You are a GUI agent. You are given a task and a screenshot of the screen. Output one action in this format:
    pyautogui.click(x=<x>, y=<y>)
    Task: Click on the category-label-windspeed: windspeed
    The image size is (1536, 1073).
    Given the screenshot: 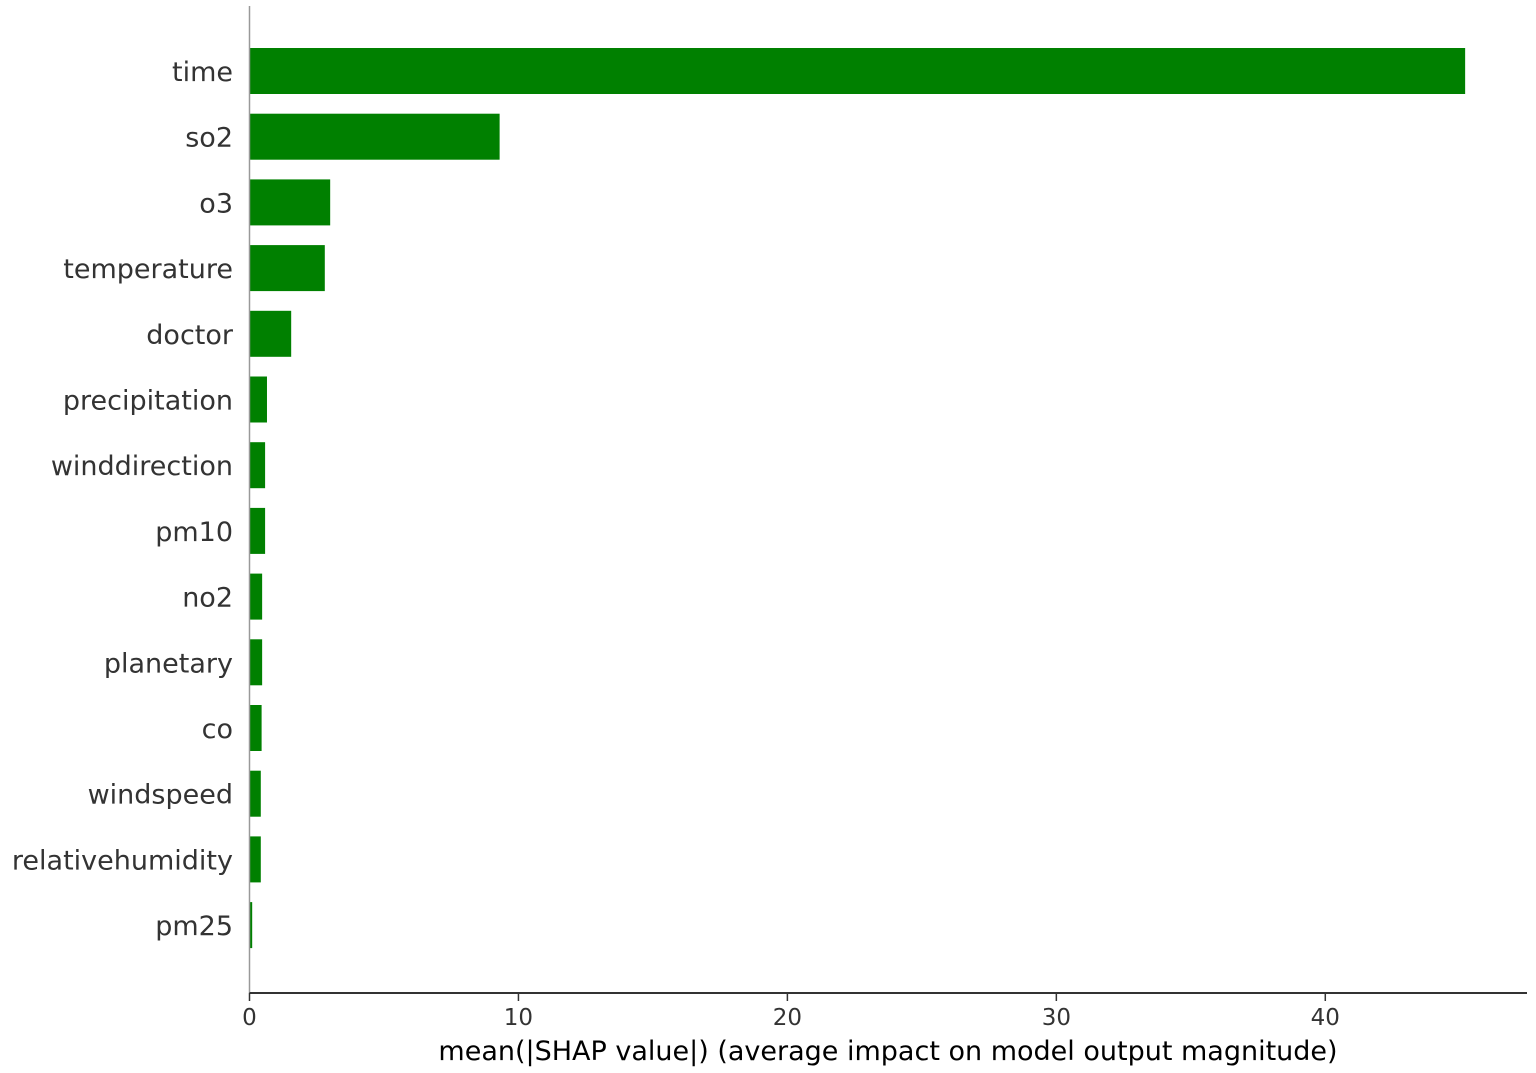 What is the action you would take?
    pyautogui.click(x=160, y=795)
    